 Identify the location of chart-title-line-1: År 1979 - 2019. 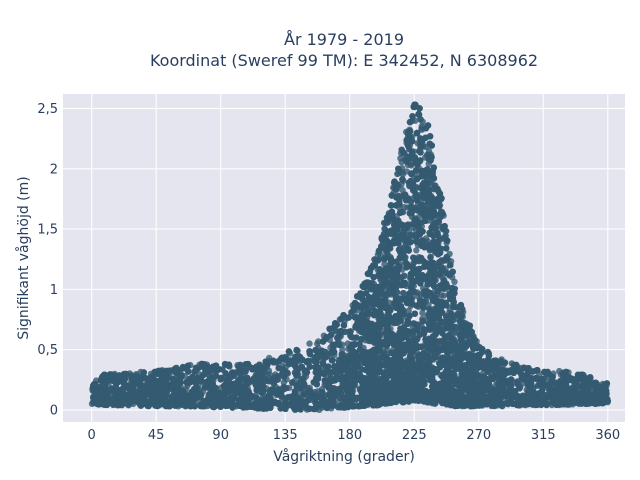
(344, 39).